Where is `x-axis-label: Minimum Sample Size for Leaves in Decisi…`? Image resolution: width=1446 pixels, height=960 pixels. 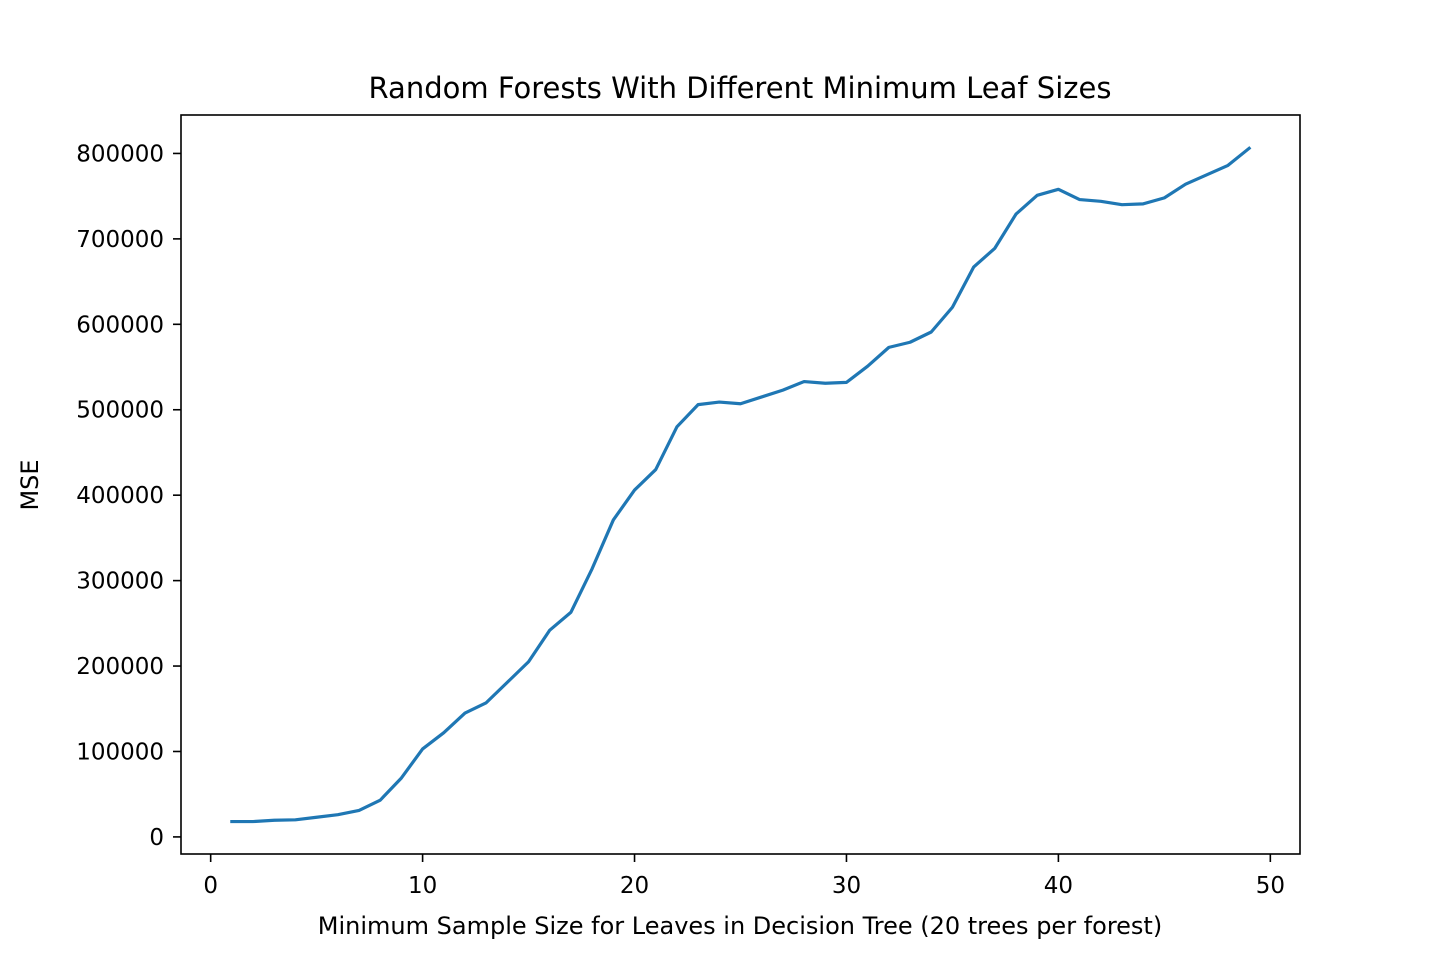
x-axis-label: Minimum Sample Size for Leaves in Decisi… is located at coordinates (740, 926).